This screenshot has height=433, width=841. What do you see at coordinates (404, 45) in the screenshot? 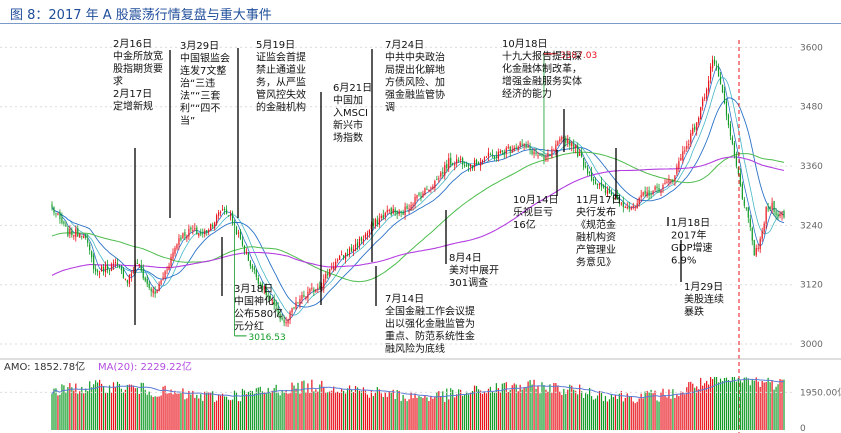
I see `annotation-a5-line: 7月24日` at bounding box center [404, 45].